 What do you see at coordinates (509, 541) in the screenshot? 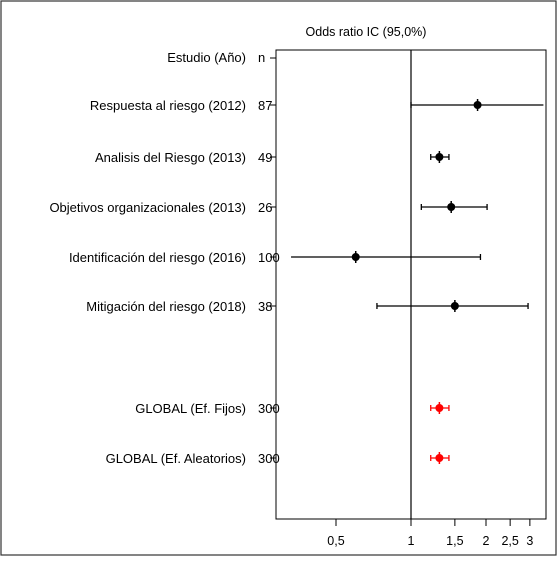
I see `x-tick-label: 2,5` at bounding box center [509, 541].